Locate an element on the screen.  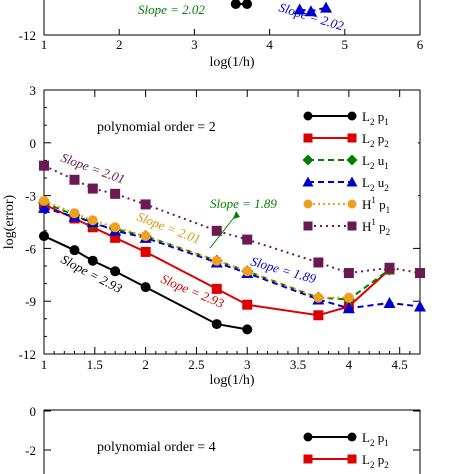
series-l2-p1 is located at coordinates (146, 283).